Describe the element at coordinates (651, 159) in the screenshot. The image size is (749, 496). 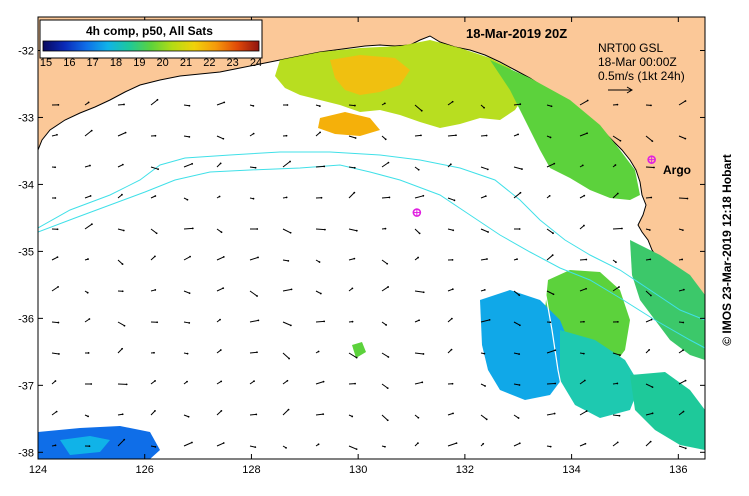
I see `argo-float-marker` at that location.